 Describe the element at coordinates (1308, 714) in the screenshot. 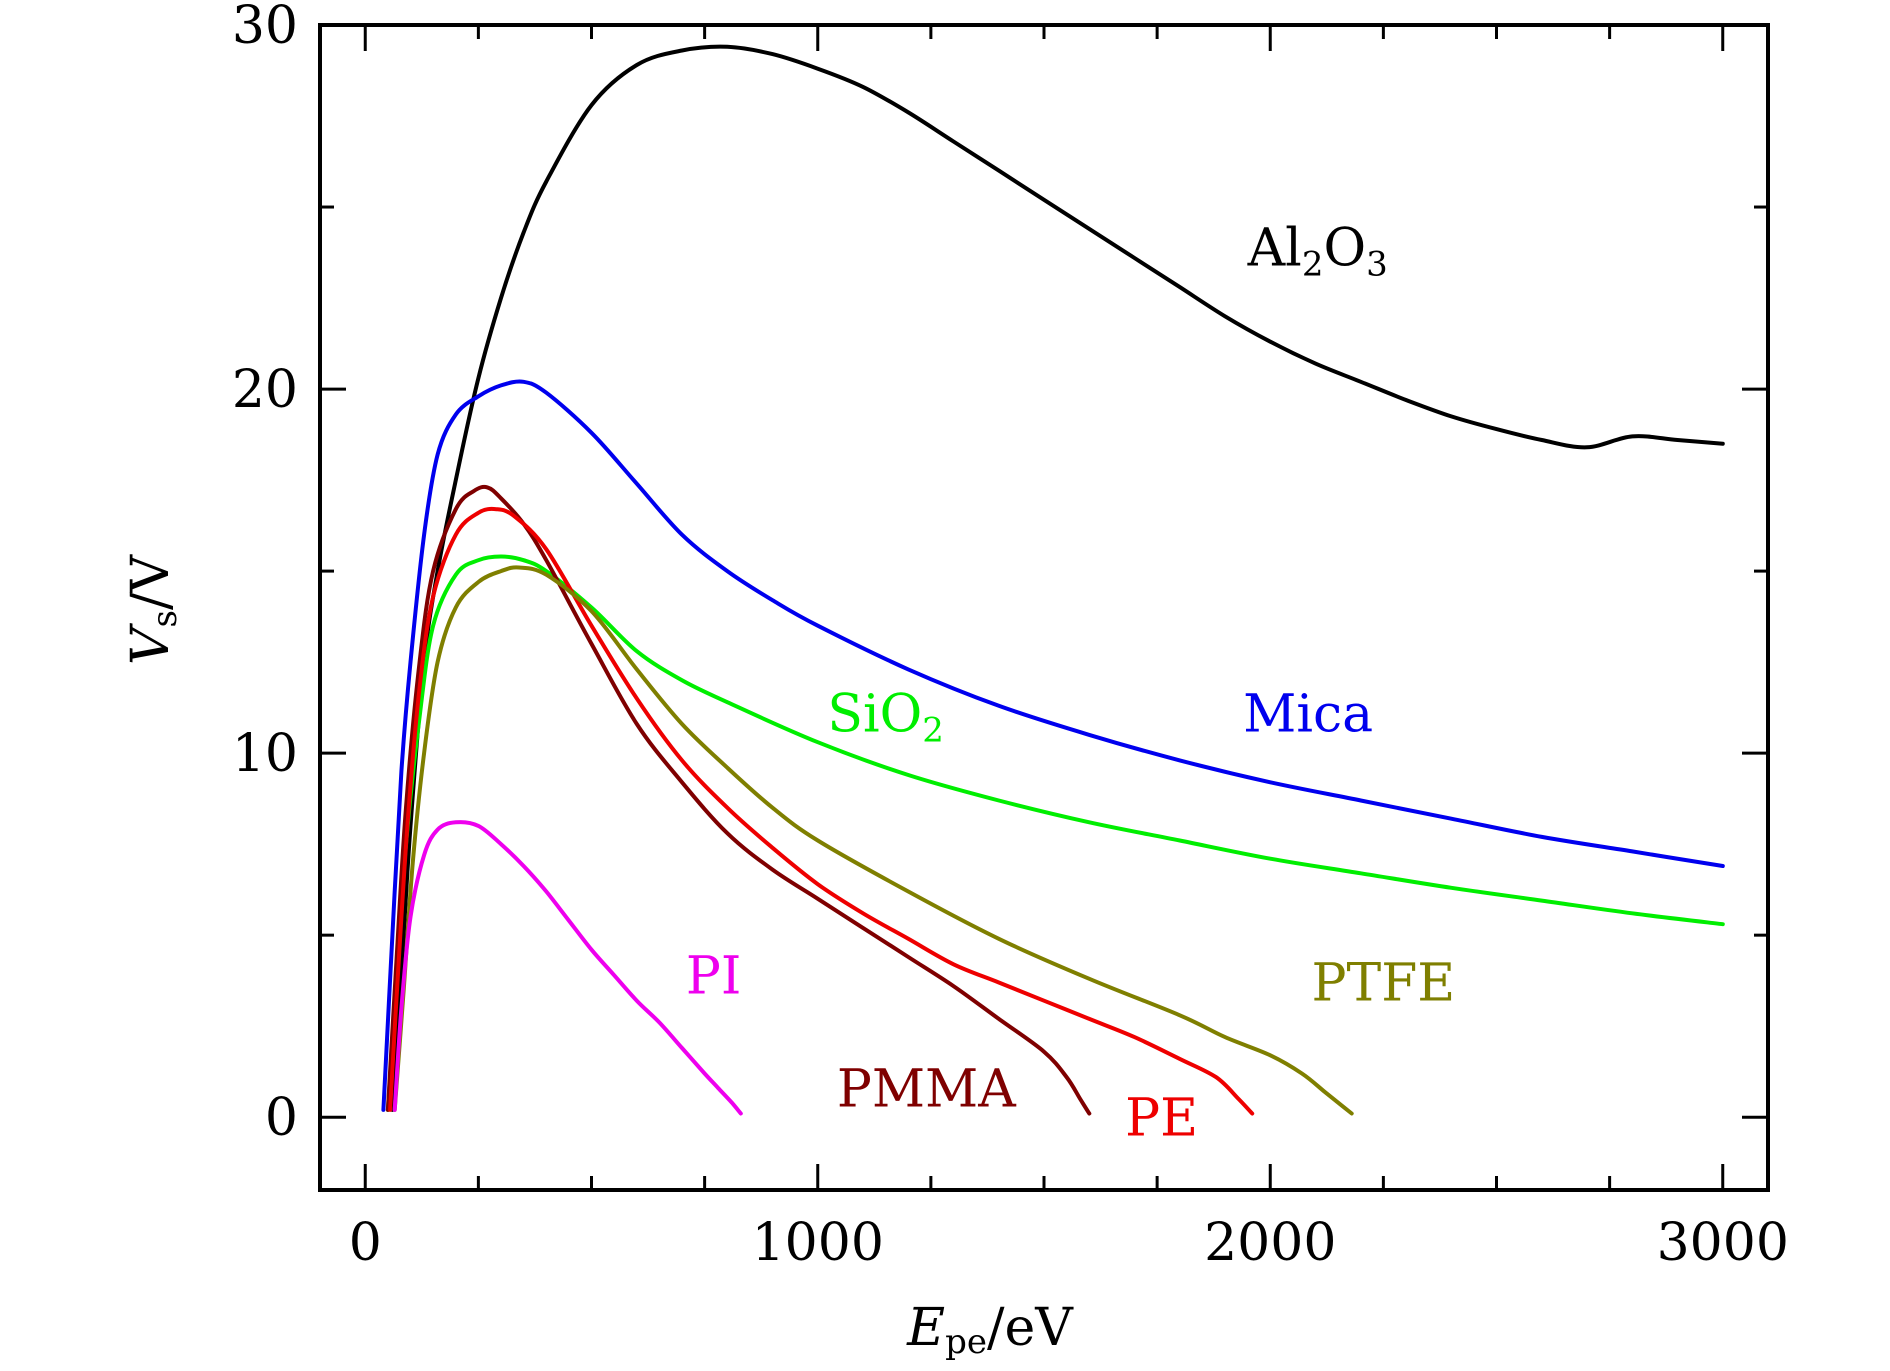

I see `series-label-mica: Mica` at that location.